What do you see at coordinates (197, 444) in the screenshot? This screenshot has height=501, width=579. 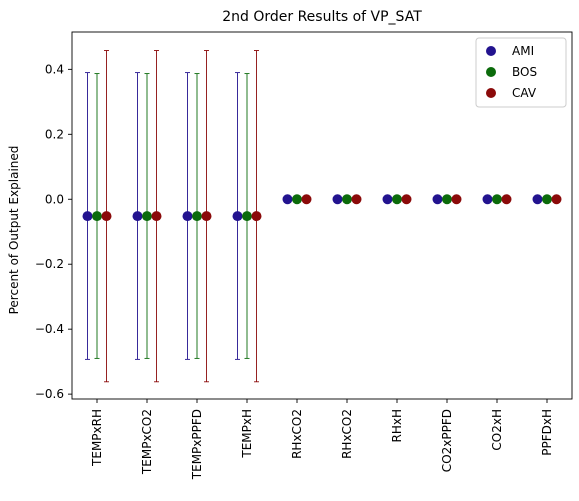 I see `x-tick-label: TEMPxPPFD` at bounding box center [197, 444].